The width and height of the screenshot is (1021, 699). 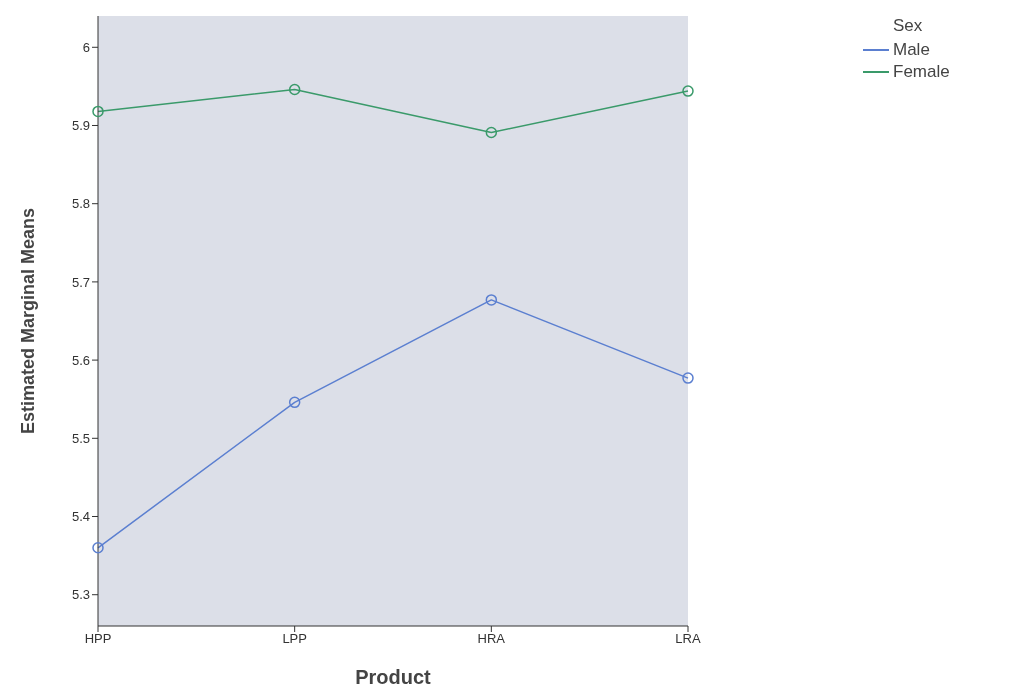 What do you see at coordinates (80, 126) in the screenshot?
I see `y-tick-label: 5.9` at bounding box center [80, 126].